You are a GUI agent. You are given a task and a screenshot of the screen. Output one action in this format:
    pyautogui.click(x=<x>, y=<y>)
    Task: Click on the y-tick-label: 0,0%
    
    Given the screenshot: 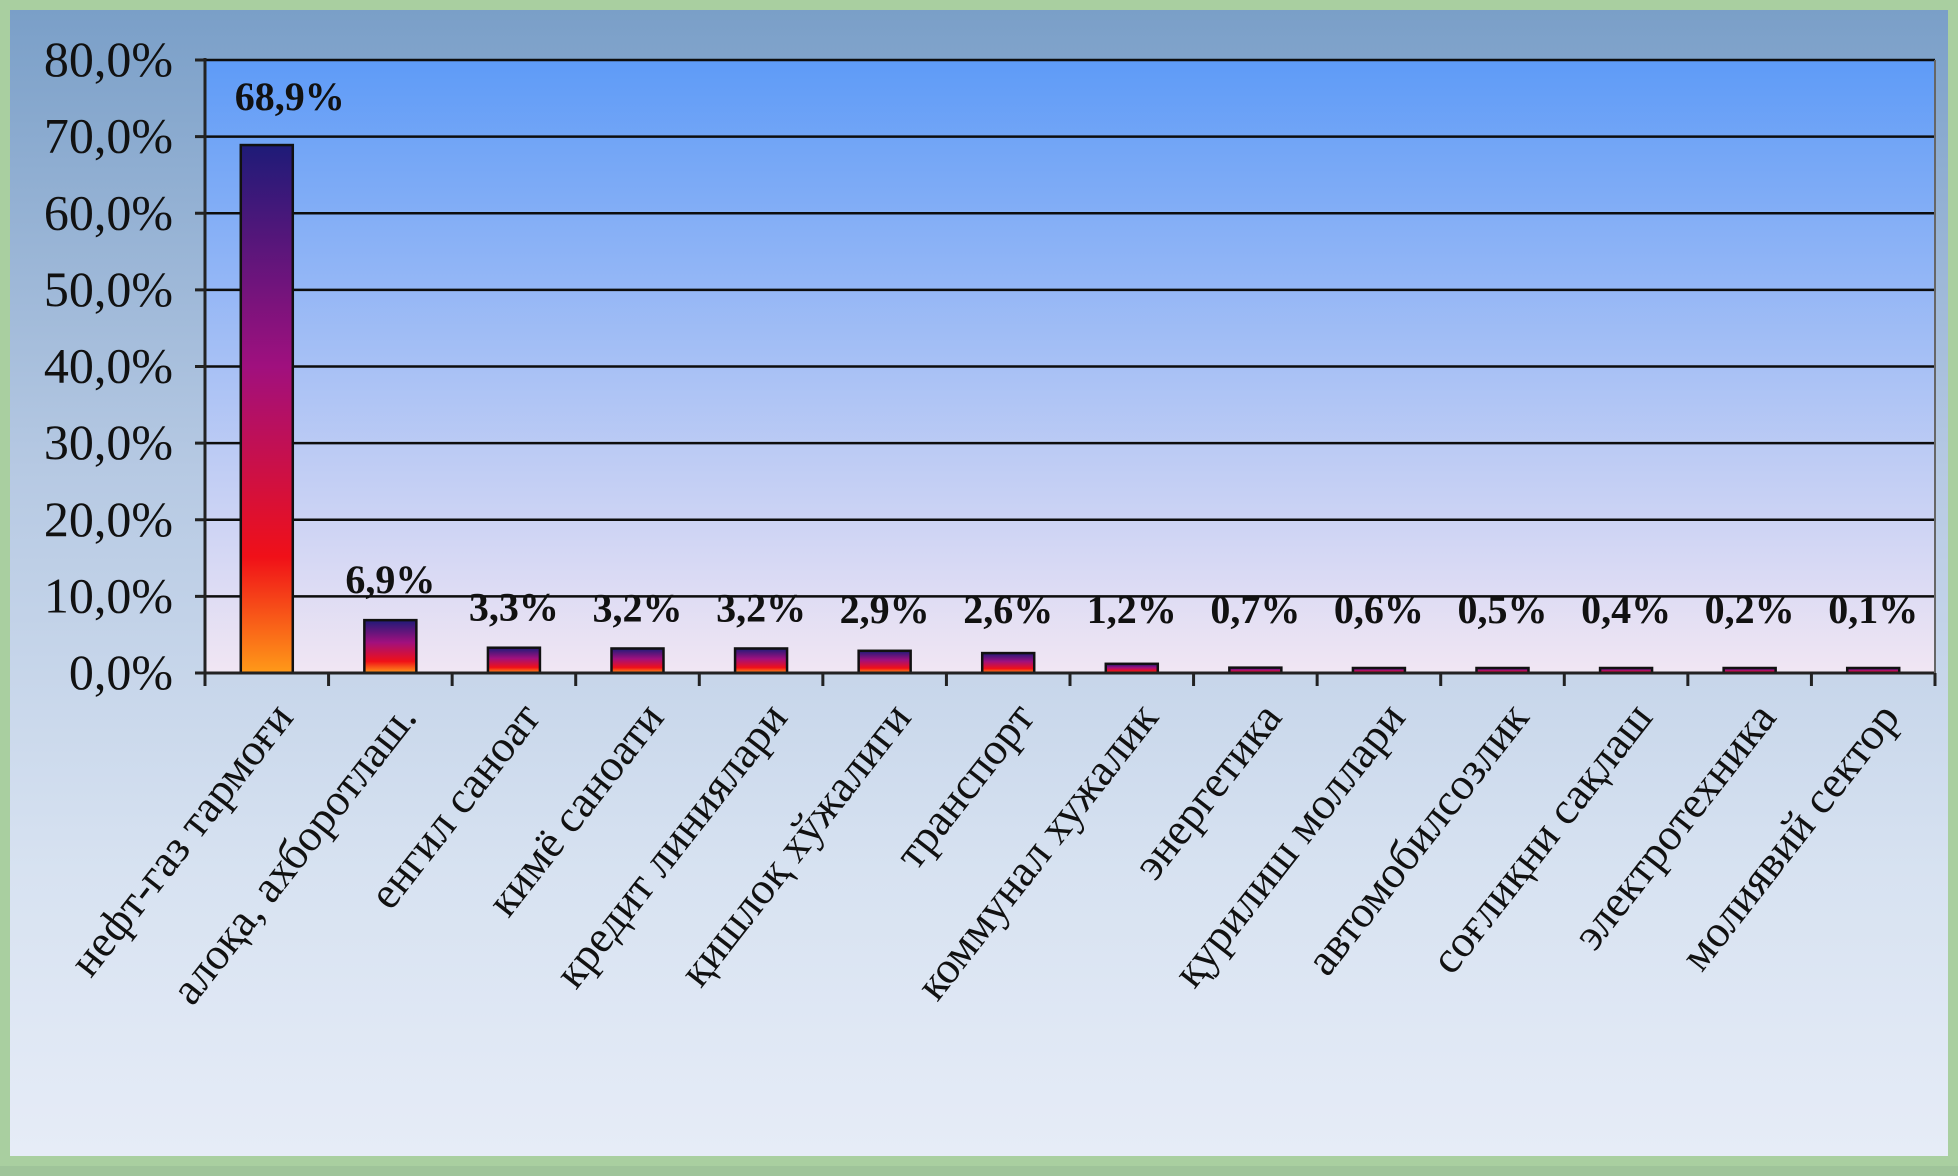 What is the action you would take?
    pyautogui.click(x=121, y=672)
    